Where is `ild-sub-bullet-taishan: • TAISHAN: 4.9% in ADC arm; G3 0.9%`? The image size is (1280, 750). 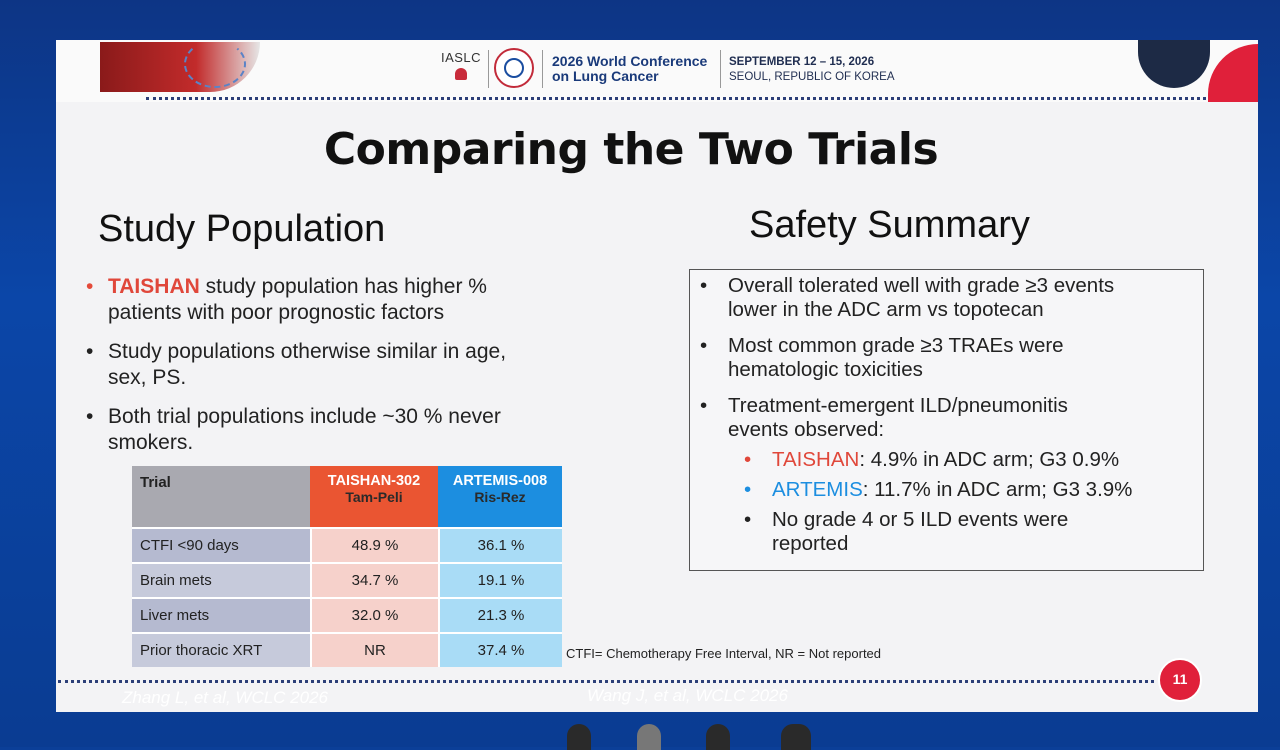
ild-sub-bullet-taishan: • TAISHAN: 4.9% in ADC arm; G3 0.9% is located at coordinates (932, 460).